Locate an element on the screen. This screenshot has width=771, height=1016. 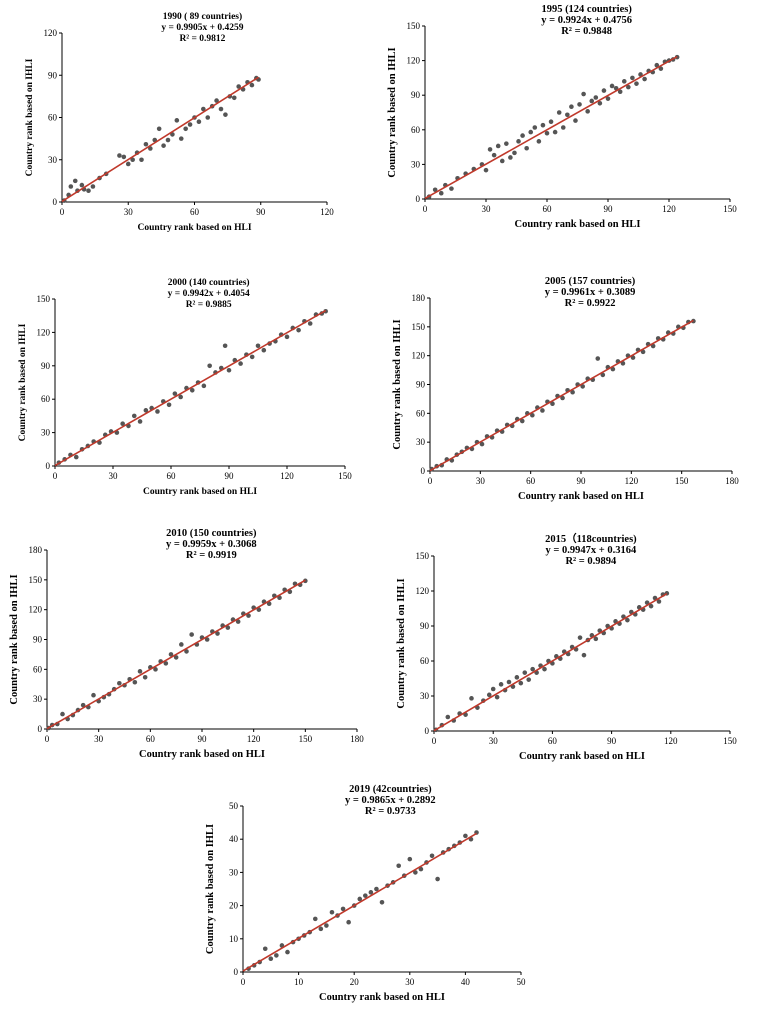
regression-line is located at coordinates (359, 902).